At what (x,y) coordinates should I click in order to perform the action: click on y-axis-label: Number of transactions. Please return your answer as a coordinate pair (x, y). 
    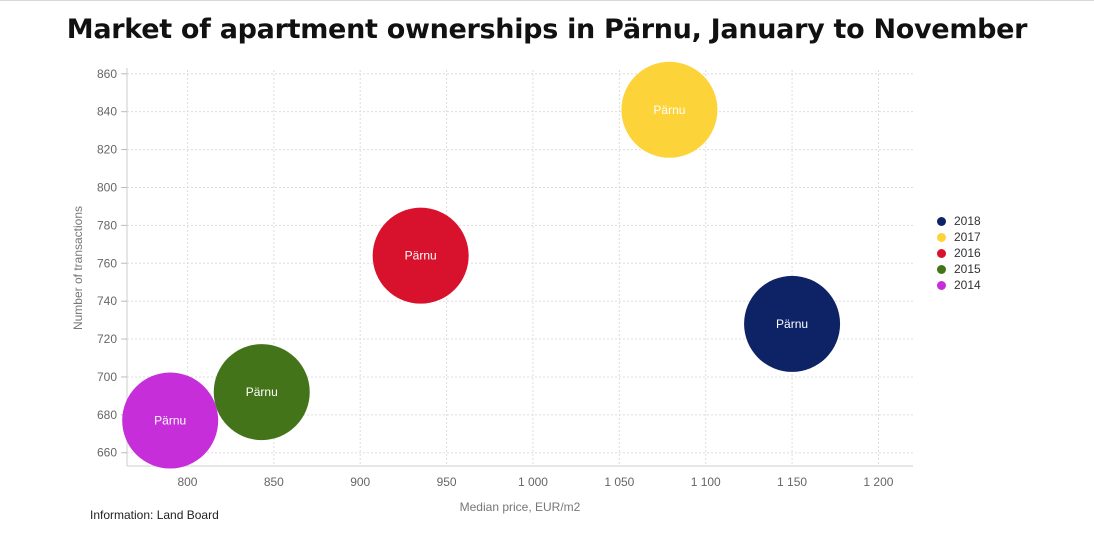
    Looking at the image, I should click on (78, 268).